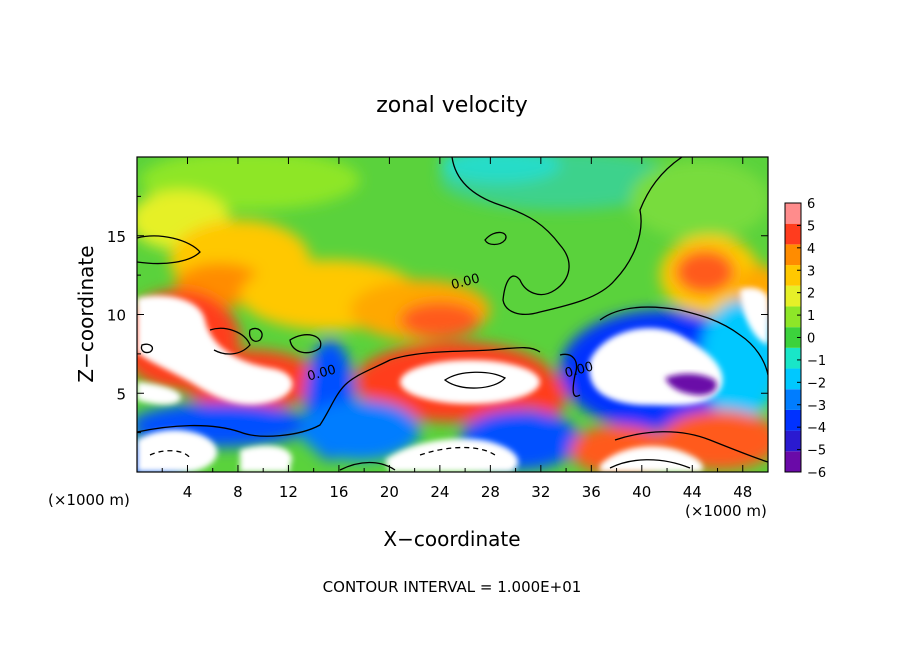 This screenshot has height=654, width=904. Describe the element at coordinates (811, 316) in the screenshot. I see `colorbar-tick-label: 1` at that location.